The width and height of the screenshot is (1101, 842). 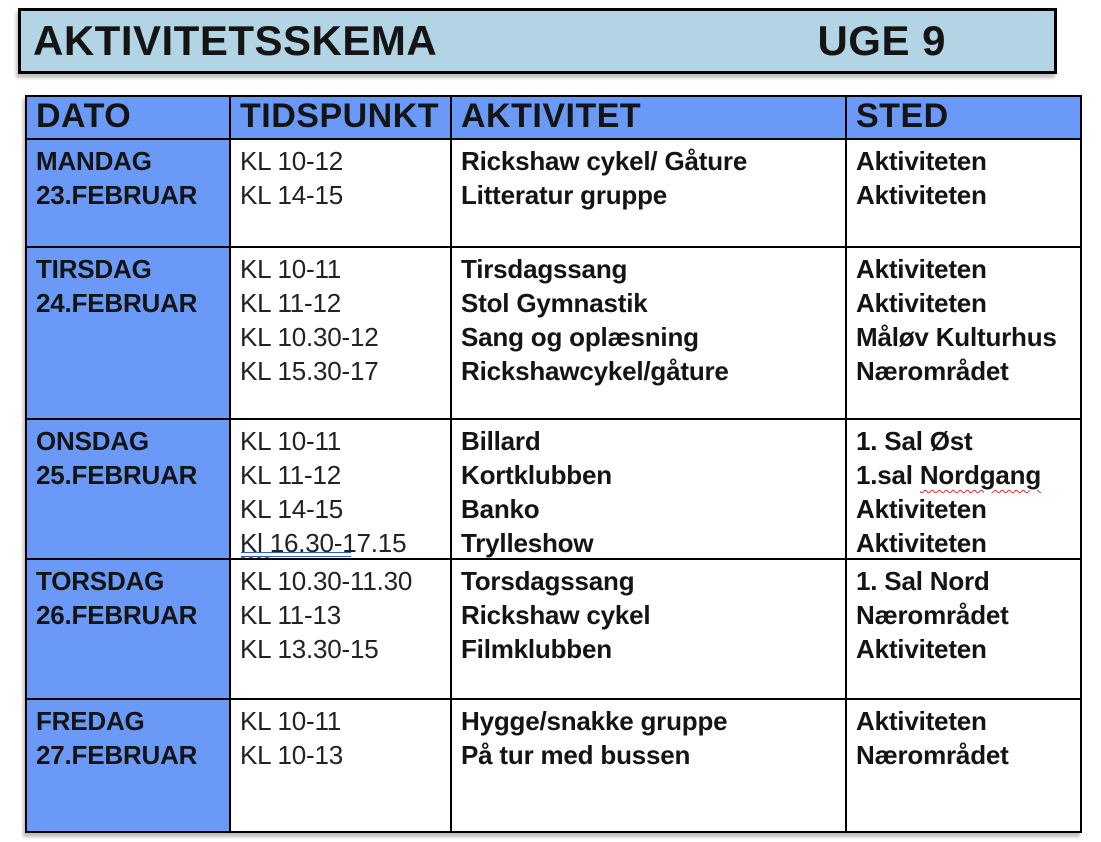 I want to click on day-label: FREDAG, so click(x=90, y=721).